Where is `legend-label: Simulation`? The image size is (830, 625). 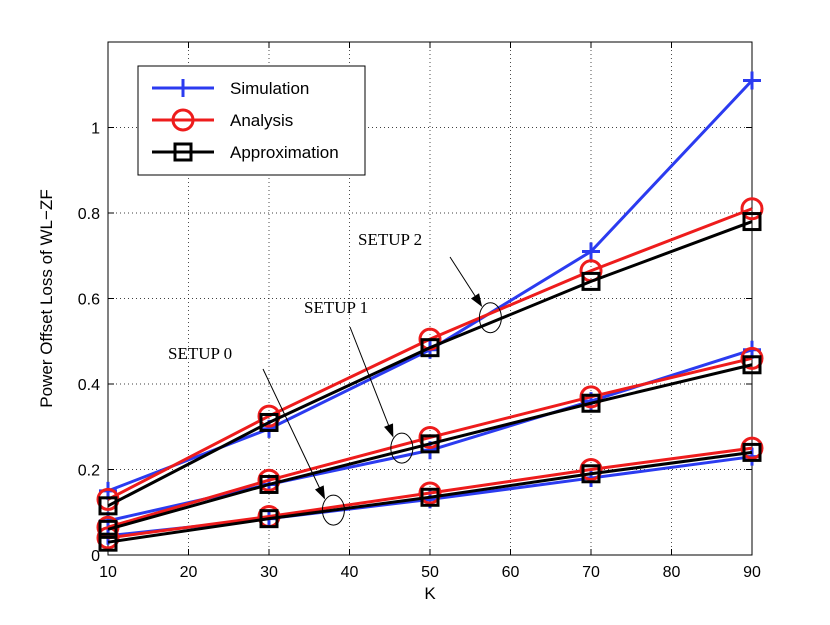 legend-label: Simulation is located at coordinates (269, 88).